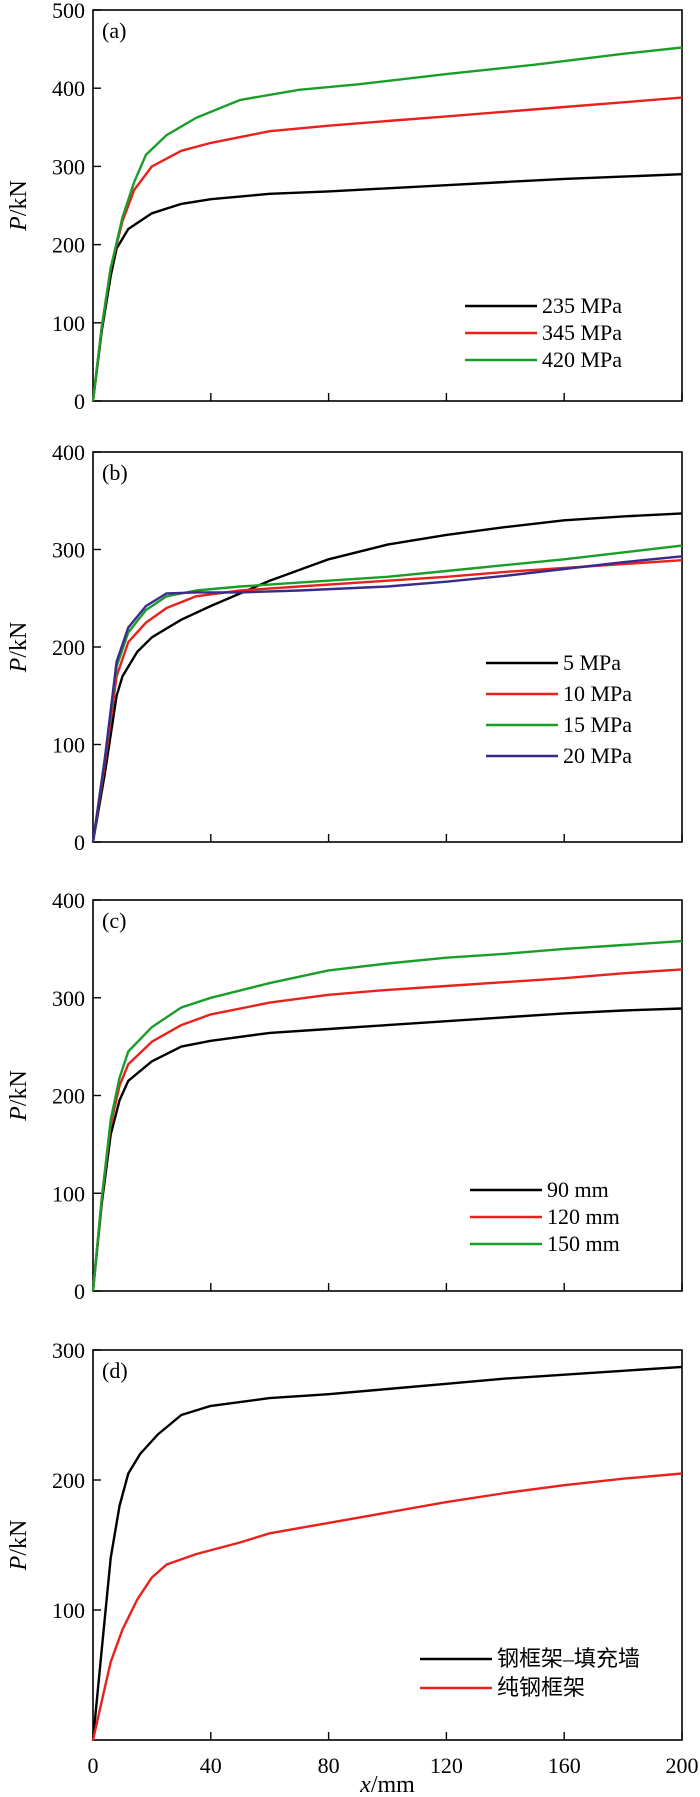 The image size is (700, 1797). What do you see at coordinates (387, 1784) in the screenshot?
I see `x-axis-label: x/mm` at bounding box center [387, 1784].